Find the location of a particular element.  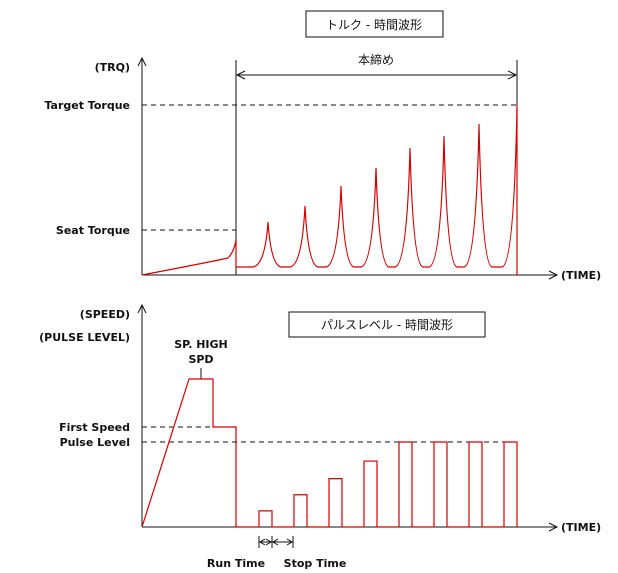

torque-x-axis-arrow is located at coordinates (553, 275).